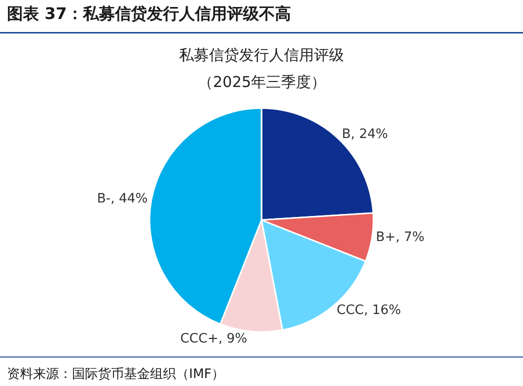  I want to click on slice-label: B, 24%, so click(365, 134).